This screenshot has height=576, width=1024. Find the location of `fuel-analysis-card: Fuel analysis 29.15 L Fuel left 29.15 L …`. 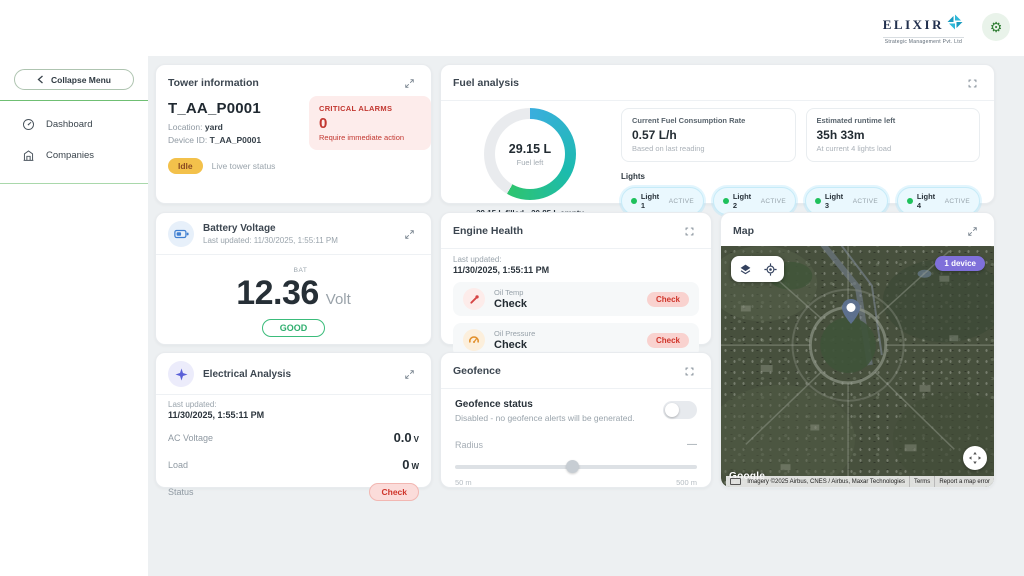

fuel-analysis-card: Fuel analysis 29.15 L Fuel left 29.15 L … is located at coordinates (717, 141).